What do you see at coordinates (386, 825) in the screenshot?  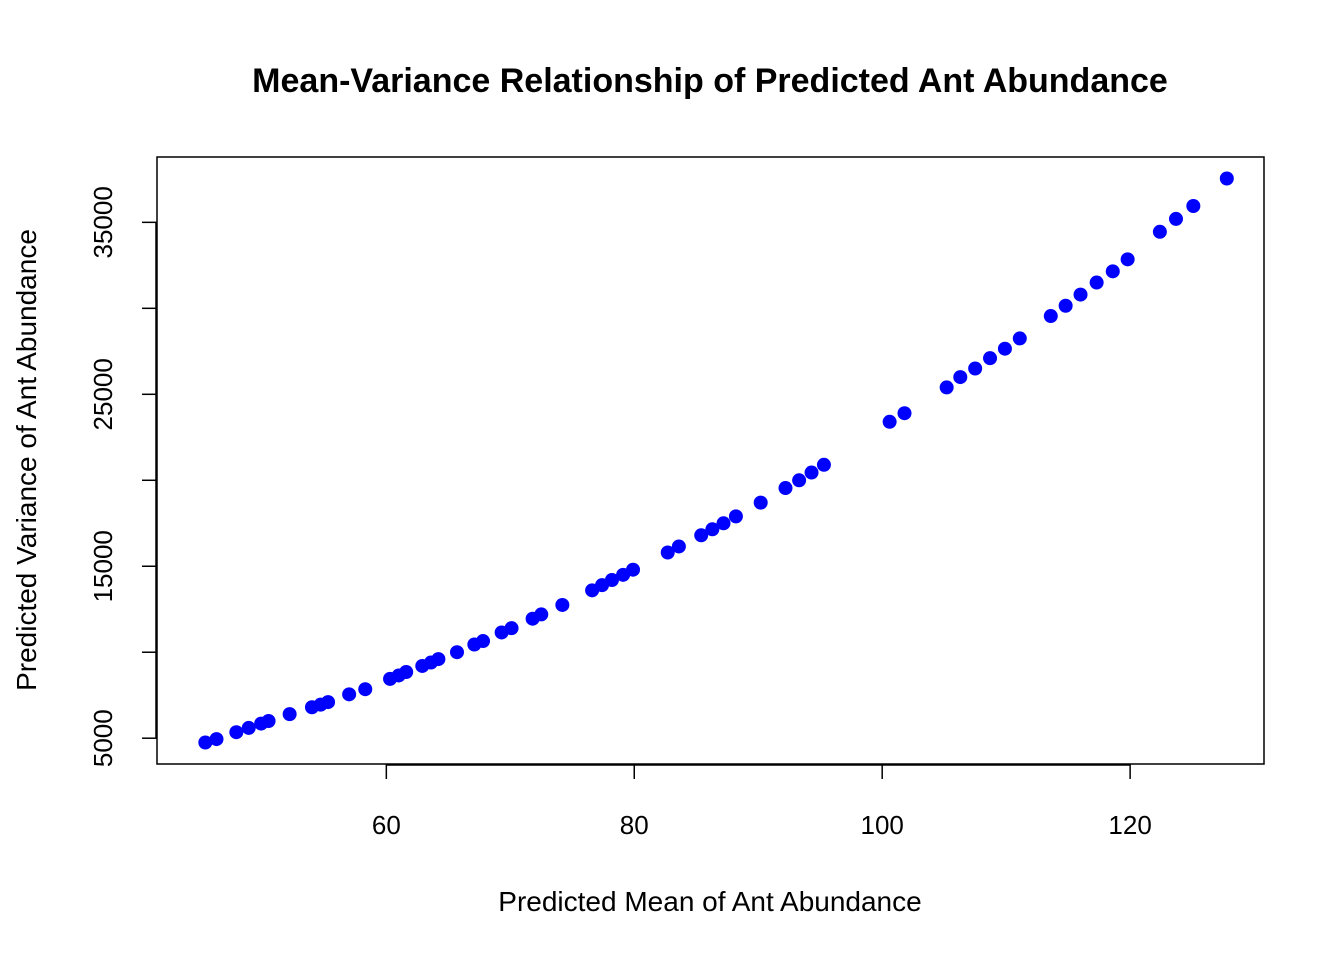 I see `x-tick-label: 60` at bounding box center [386, 825].